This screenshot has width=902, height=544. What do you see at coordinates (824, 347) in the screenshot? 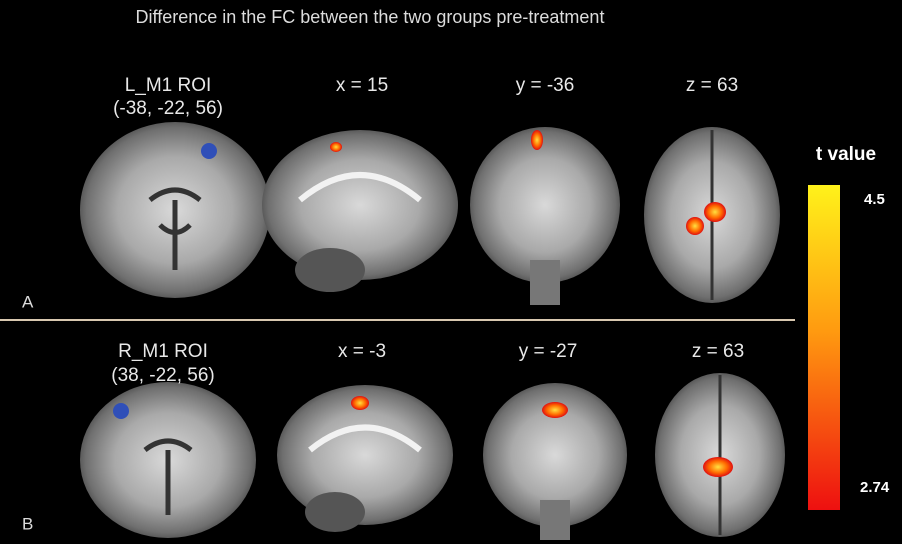
I see `colorbar` at bounding box center [824, 347].